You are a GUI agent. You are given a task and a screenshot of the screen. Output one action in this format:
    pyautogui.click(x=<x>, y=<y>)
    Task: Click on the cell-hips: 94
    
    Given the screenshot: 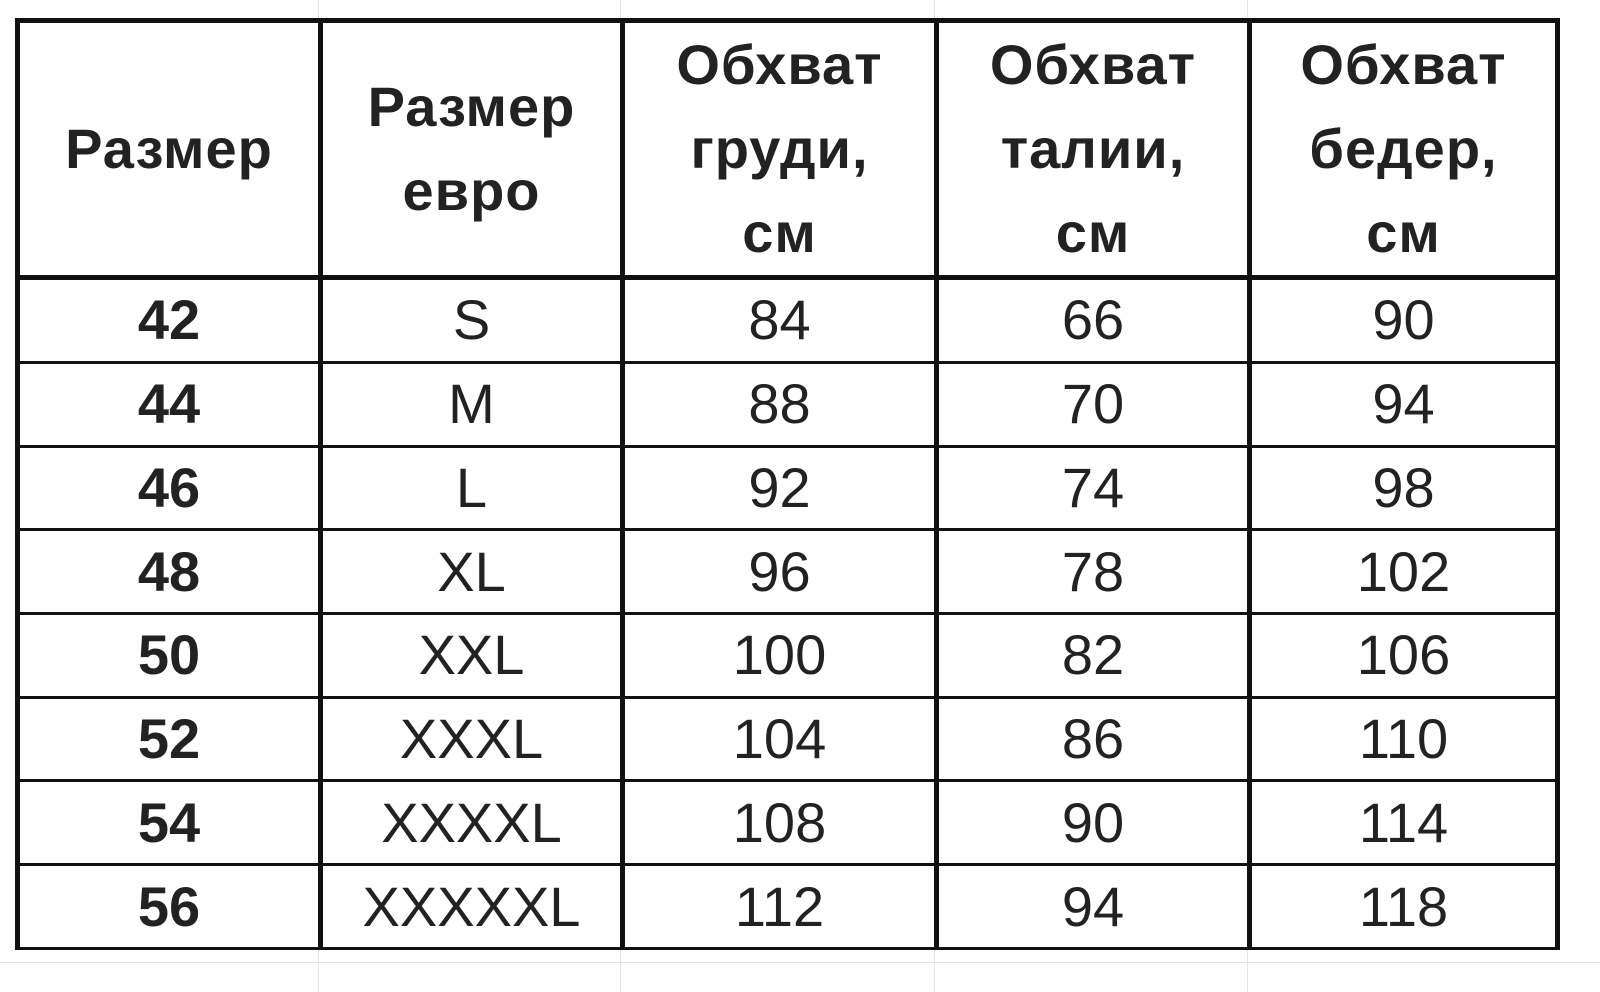 What is the action you would take?
    pyautogui.click(x=1403, y=404)
    